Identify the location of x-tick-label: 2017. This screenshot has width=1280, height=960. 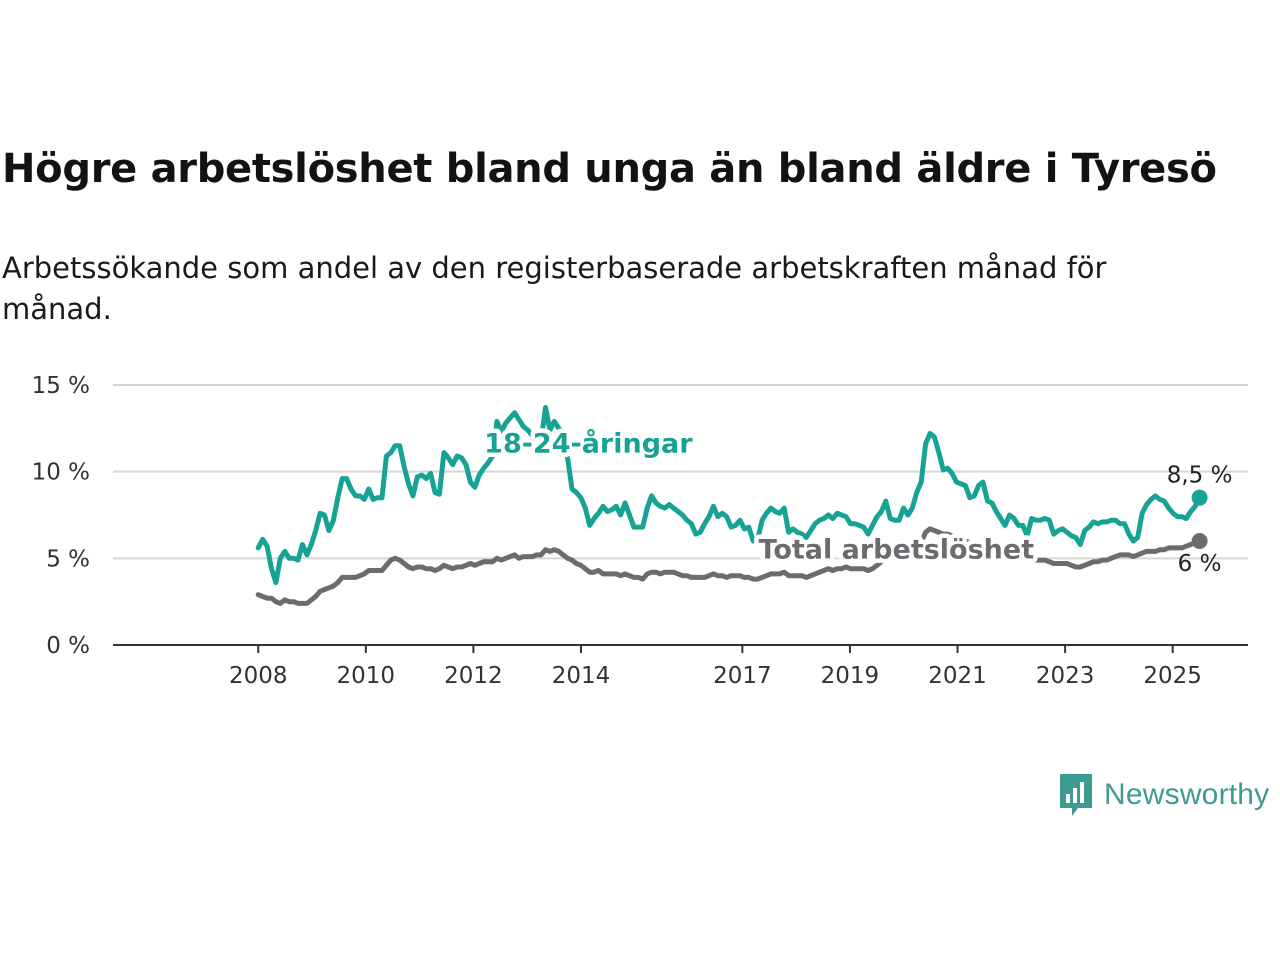
(742, 676).